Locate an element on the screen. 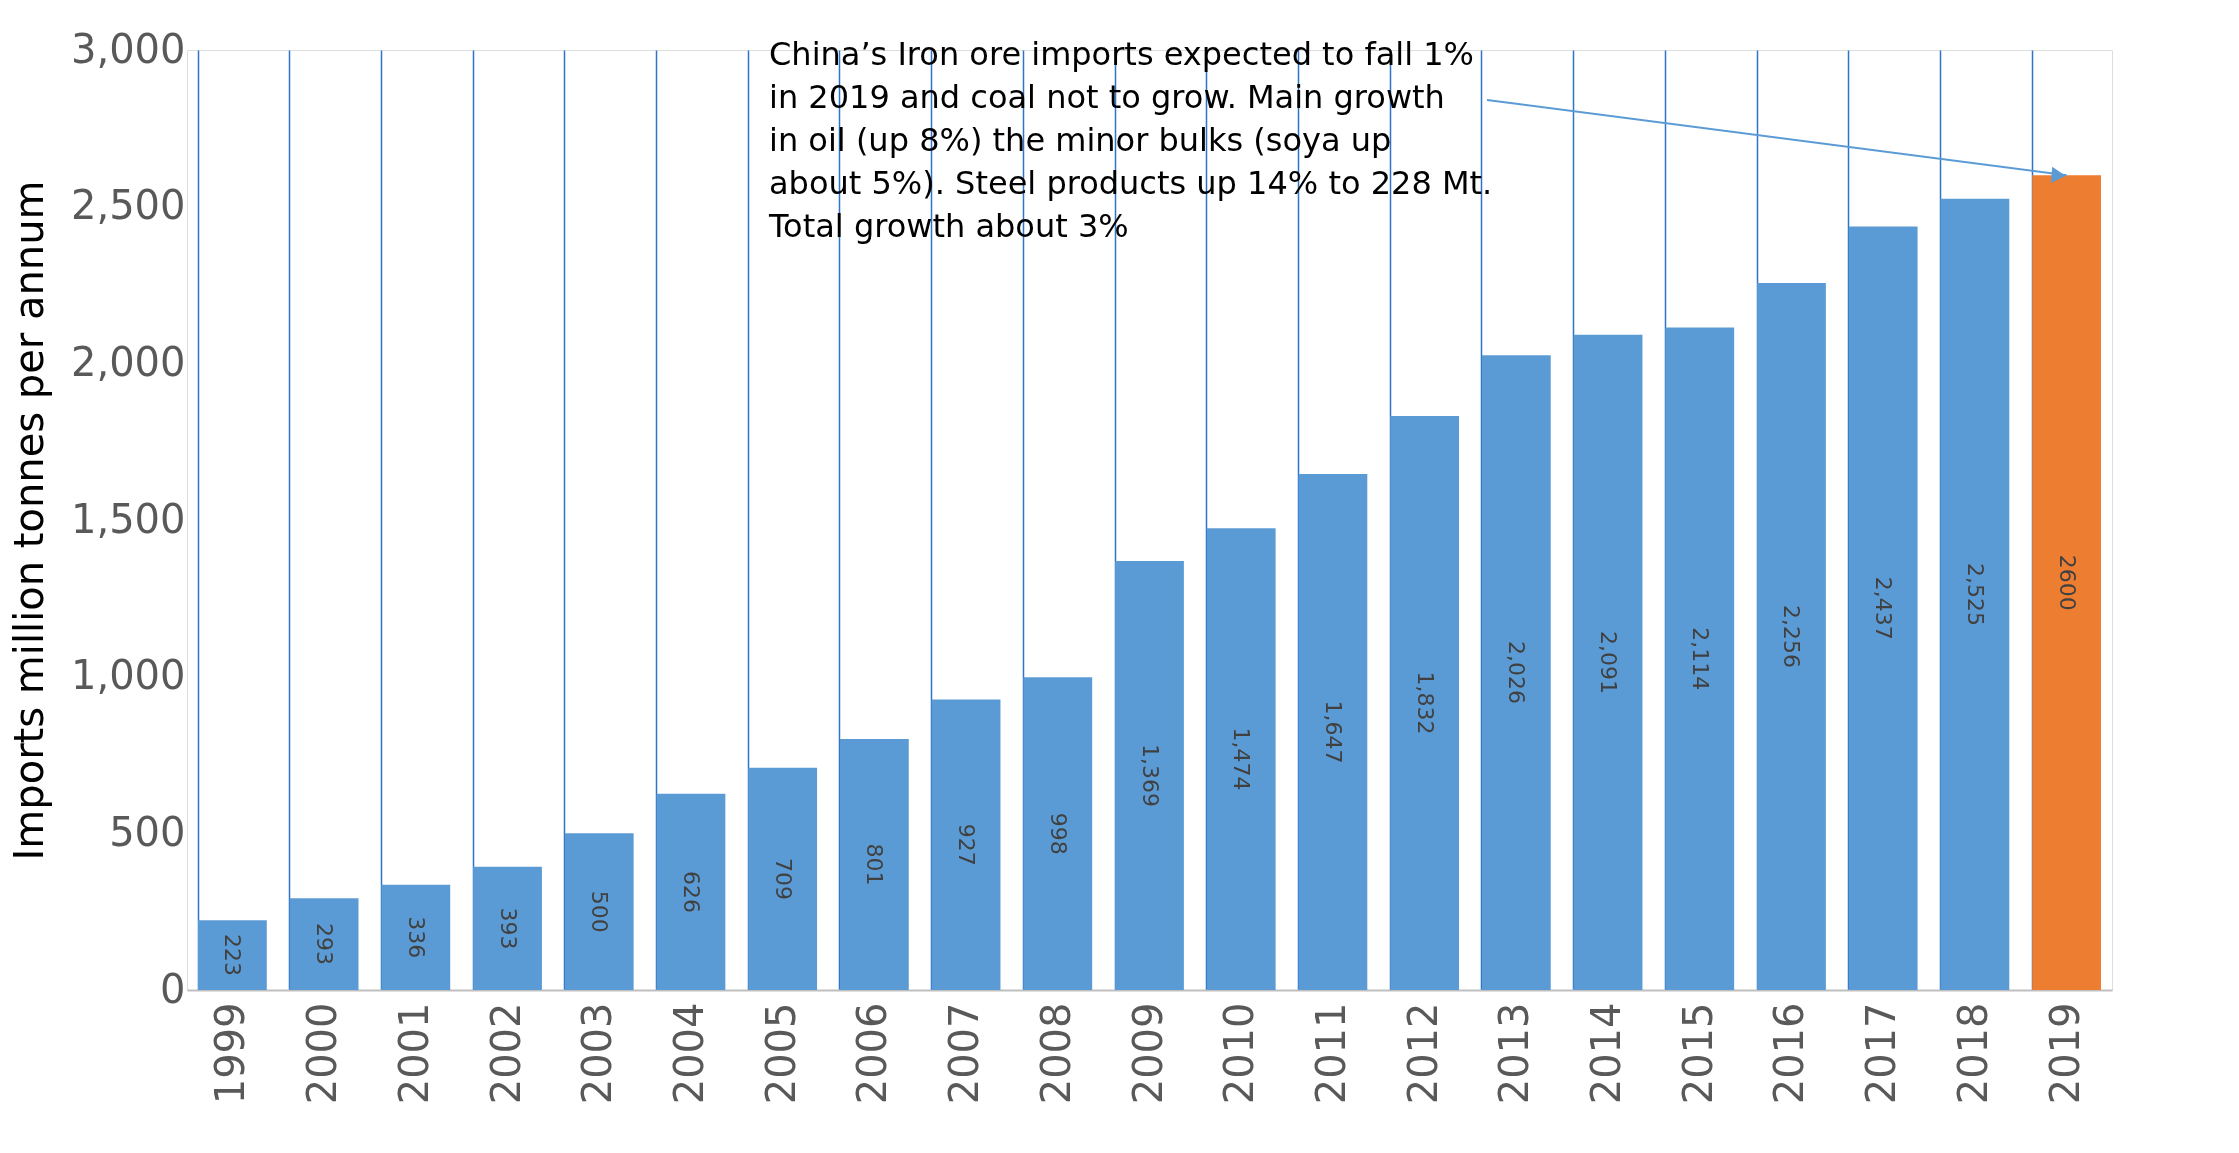  data-label: 223 is located at coordinates (233, 955).